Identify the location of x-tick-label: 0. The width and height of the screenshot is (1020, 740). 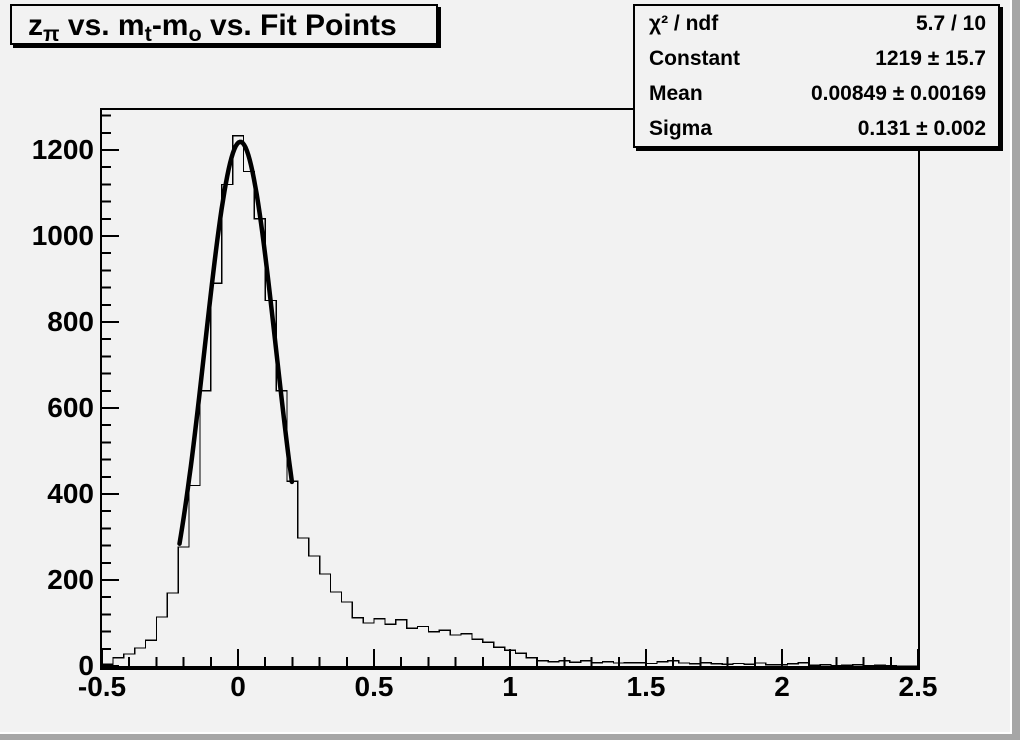
(238, 686).